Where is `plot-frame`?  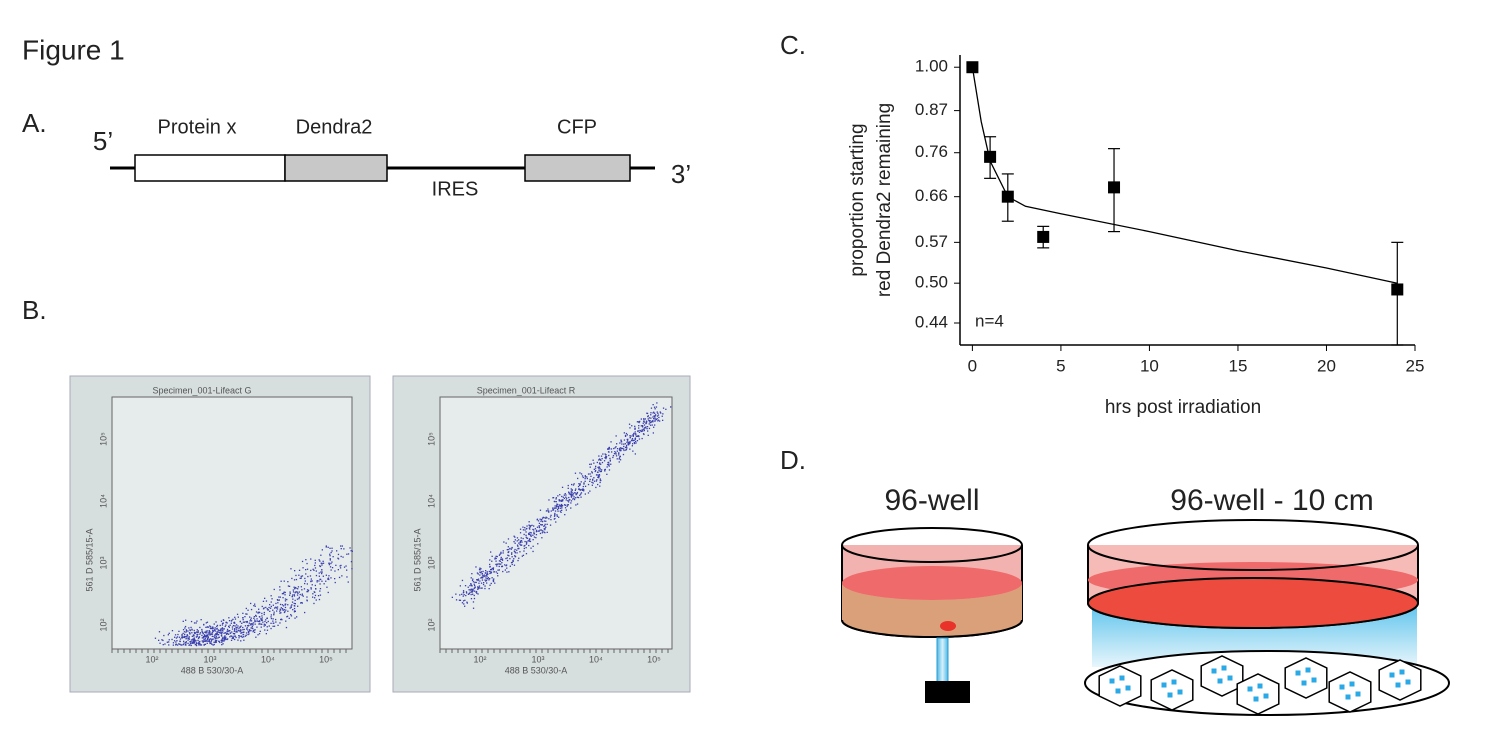
plot-frame is located at coordinates (232, 523).